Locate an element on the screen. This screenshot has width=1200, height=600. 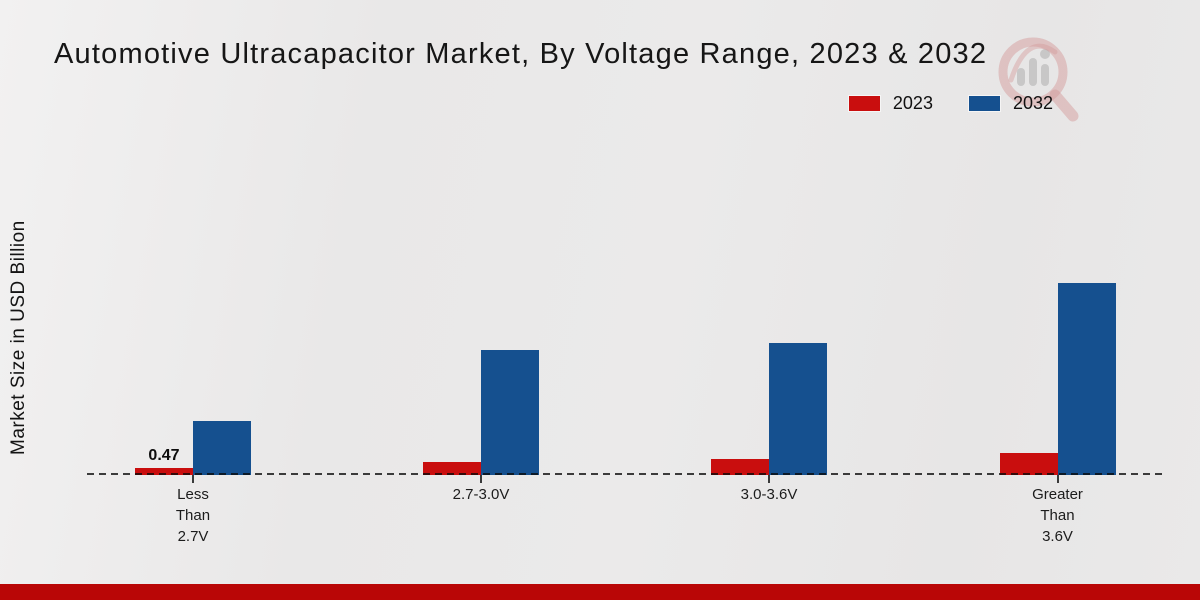
bar-2023-greater-than-3.6v is located at coordinates (1028, 463).